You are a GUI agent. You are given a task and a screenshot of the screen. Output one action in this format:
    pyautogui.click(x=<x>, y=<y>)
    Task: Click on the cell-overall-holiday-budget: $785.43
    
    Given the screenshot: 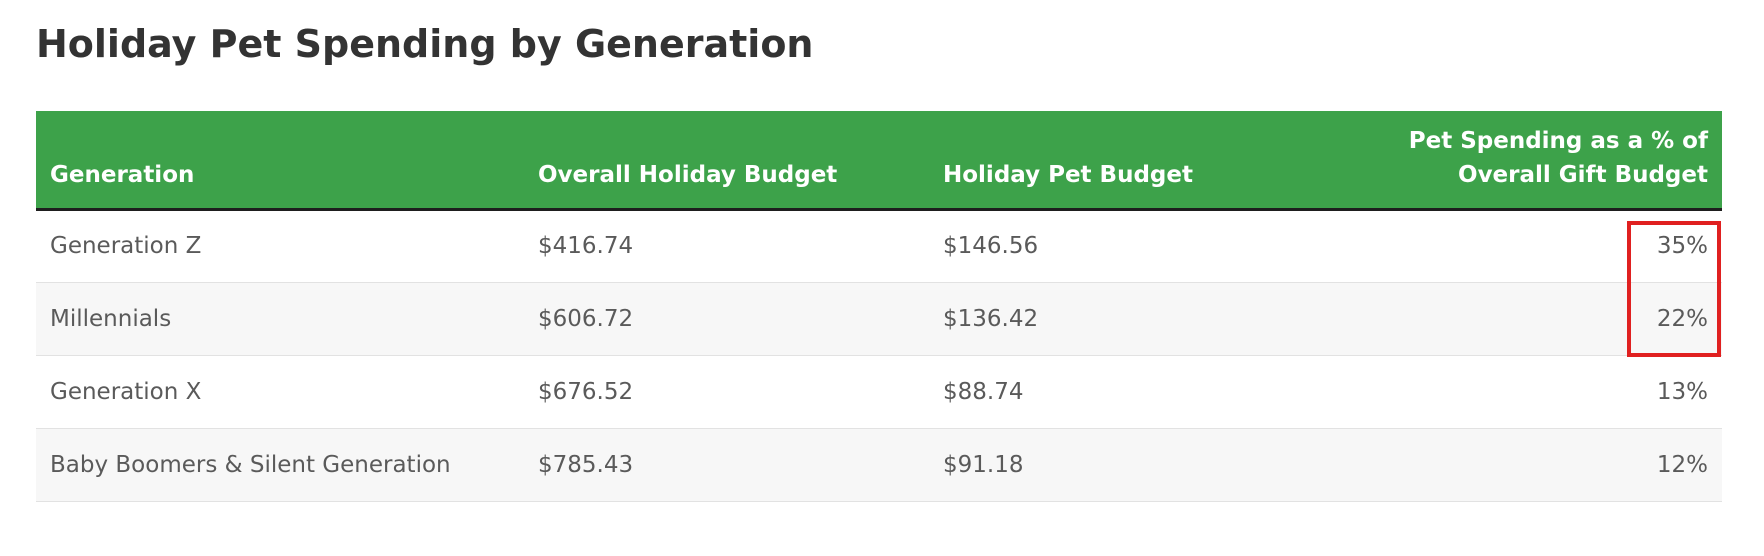 What is the action you would take?
    pyautogui.click(x=726, y=465)
    